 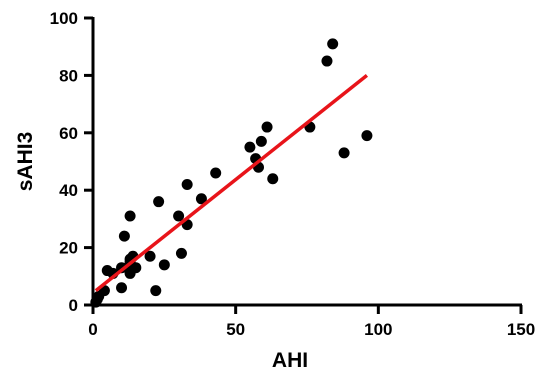 I want to click on y-tick-label: 0, so click(x=73, y=305).